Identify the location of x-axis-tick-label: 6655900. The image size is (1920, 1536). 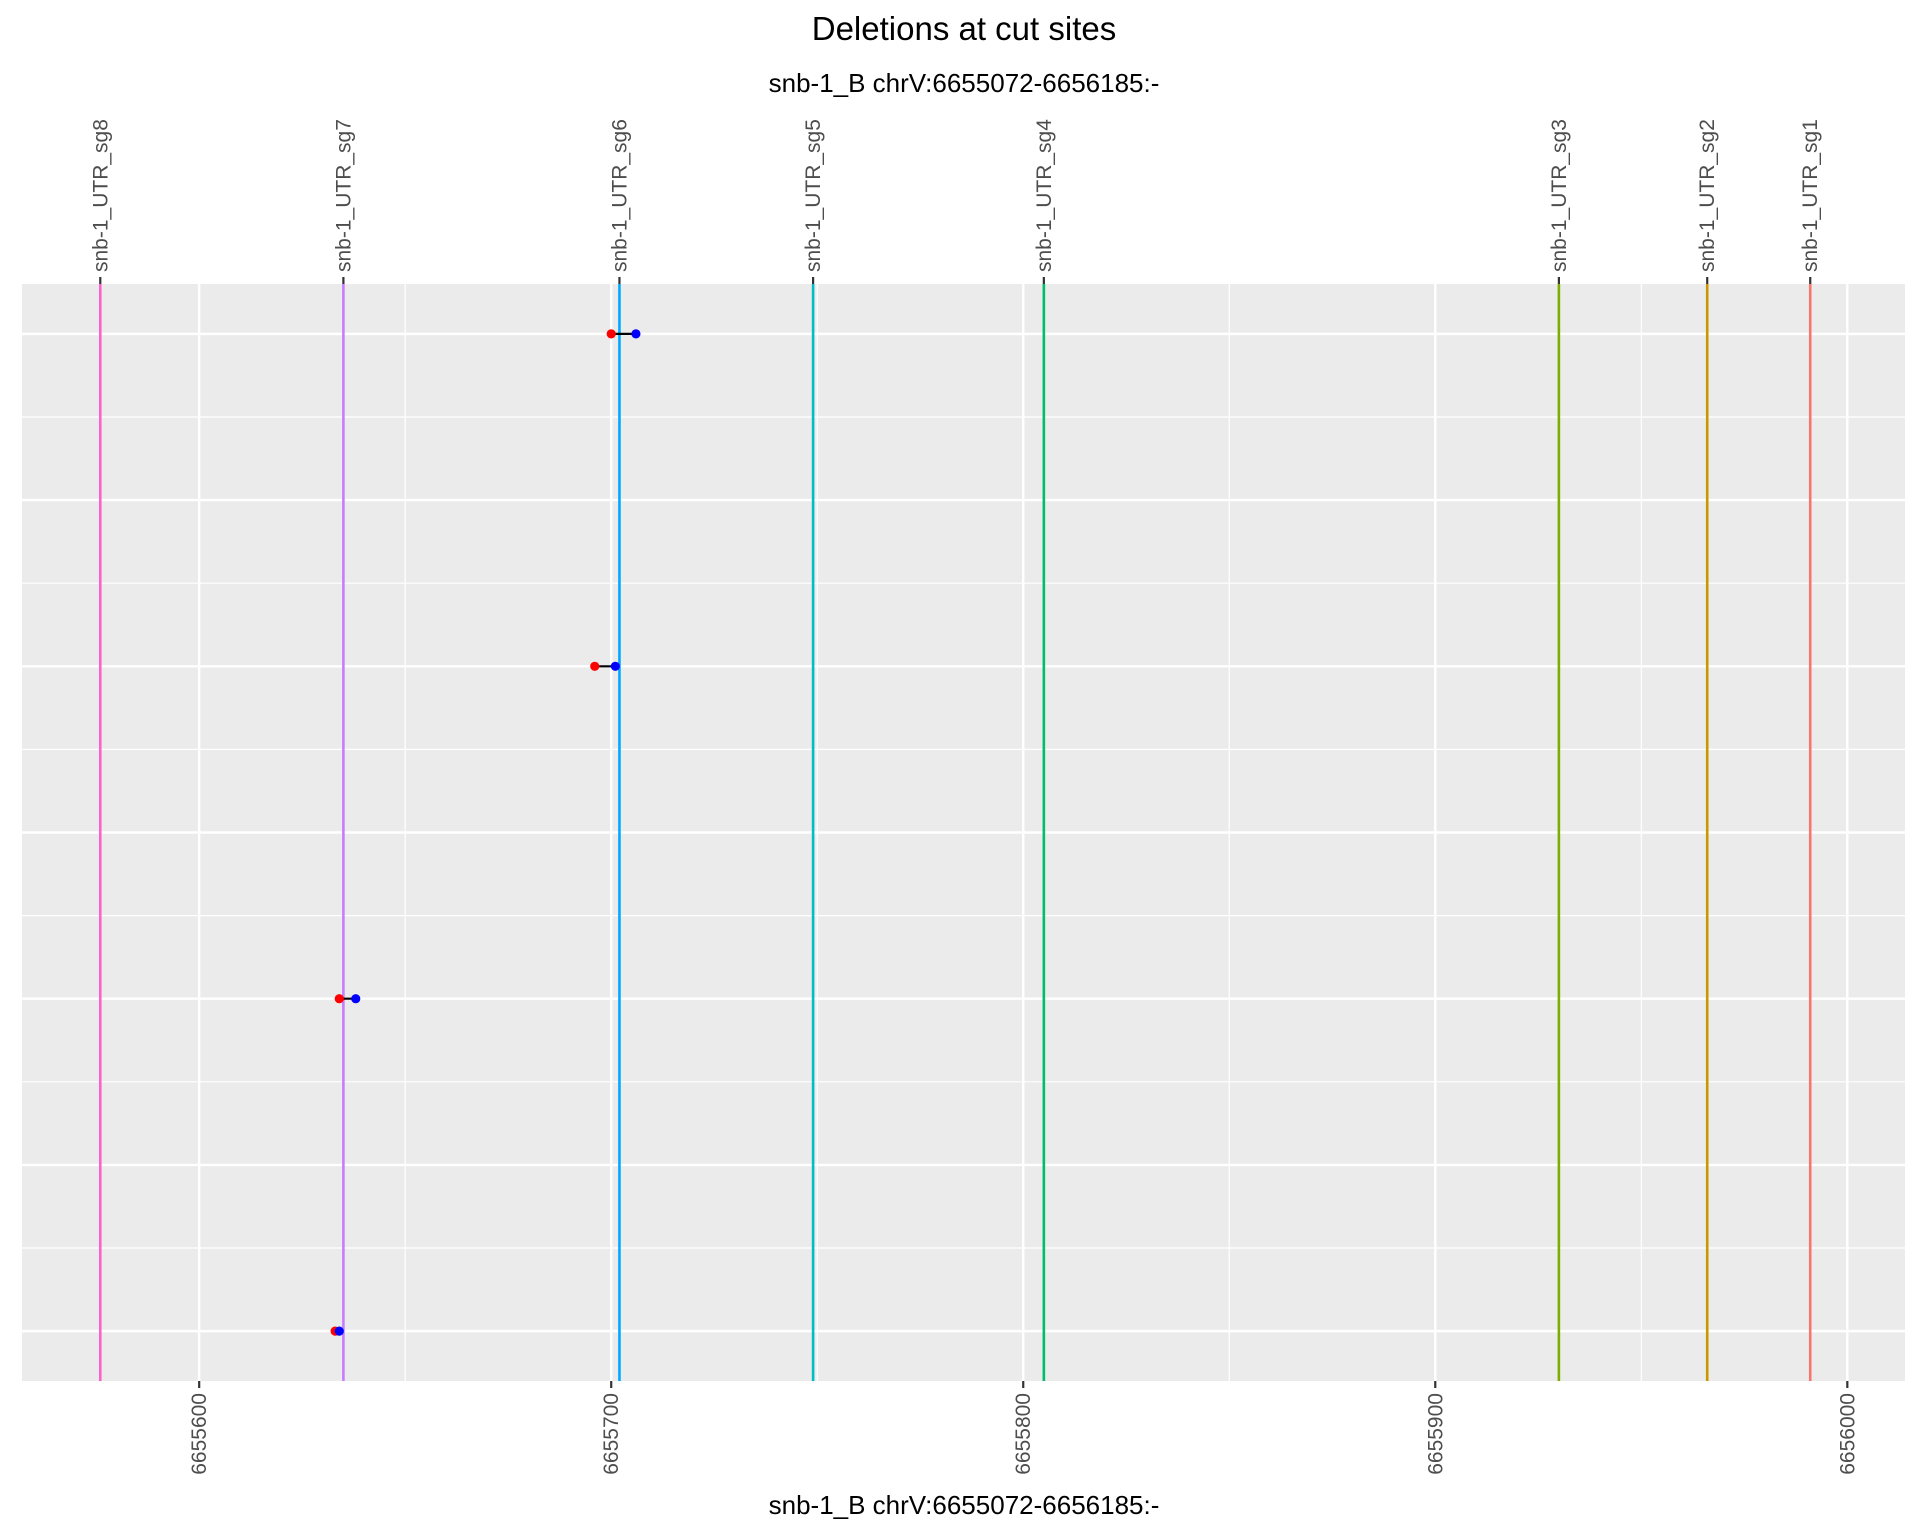
(1435, 1434).